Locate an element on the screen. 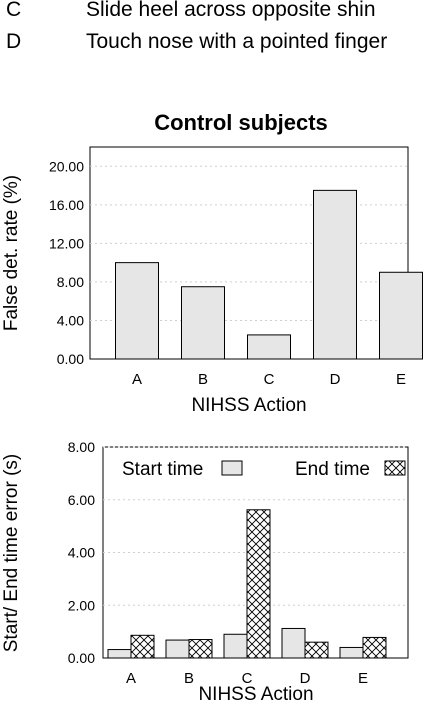  action-letter: D is located at coordinates (14, 41).